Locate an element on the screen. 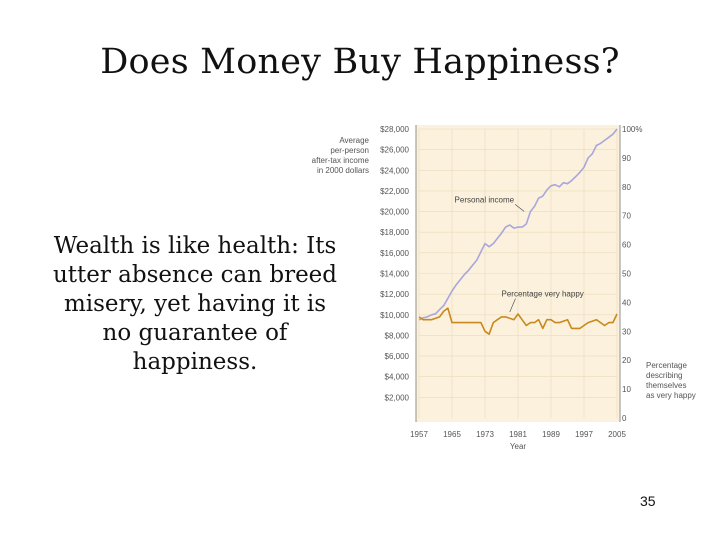  y-right-tick-label: 50 is located at coordinates (626, 274).